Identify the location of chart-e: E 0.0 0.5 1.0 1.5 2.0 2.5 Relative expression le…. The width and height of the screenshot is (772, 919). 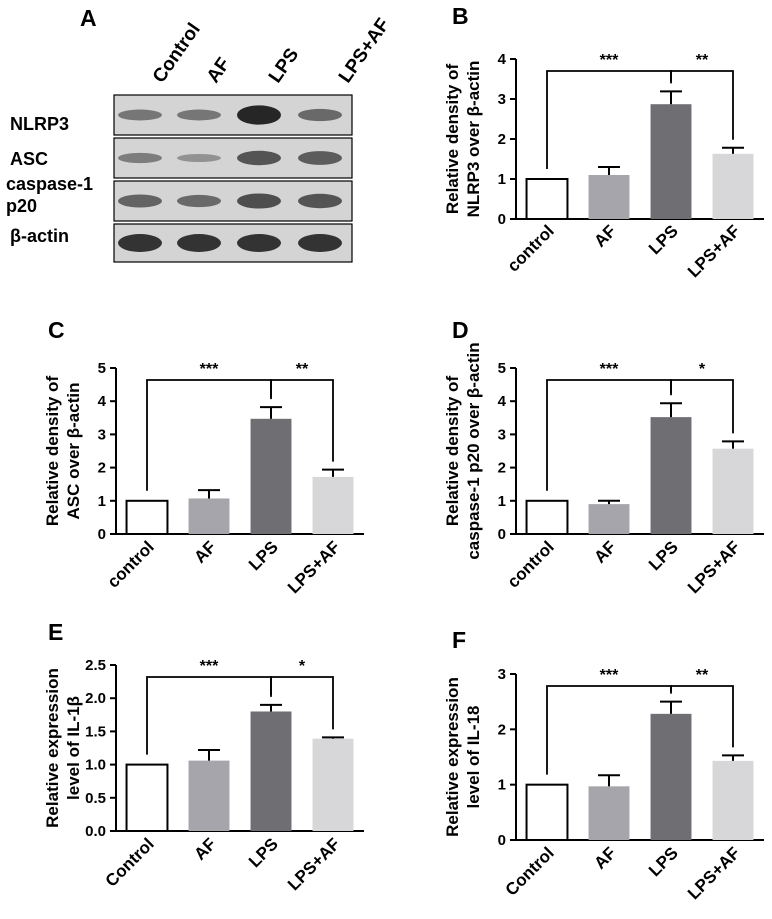
(203, 756).